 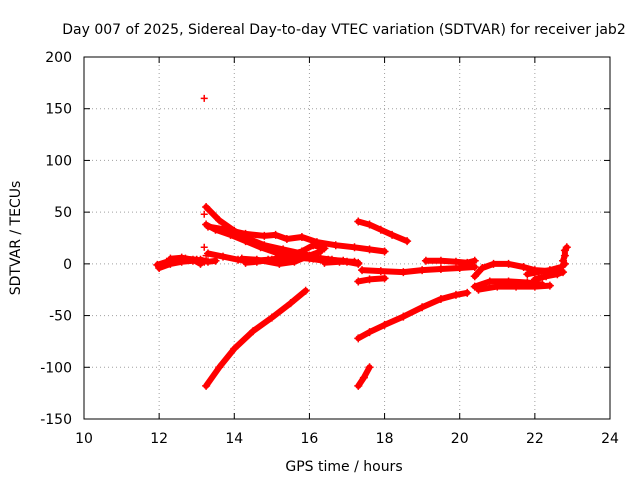 I want to click on x-tick-label: 20, so click(x=460, y=439).